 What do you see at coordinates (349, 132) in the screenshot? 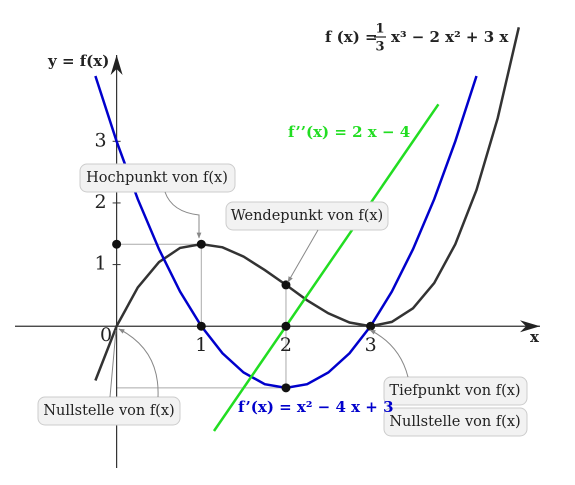
I see `series-label: f’’(x) = 2 x − 4` at bounding box center [349, 132].